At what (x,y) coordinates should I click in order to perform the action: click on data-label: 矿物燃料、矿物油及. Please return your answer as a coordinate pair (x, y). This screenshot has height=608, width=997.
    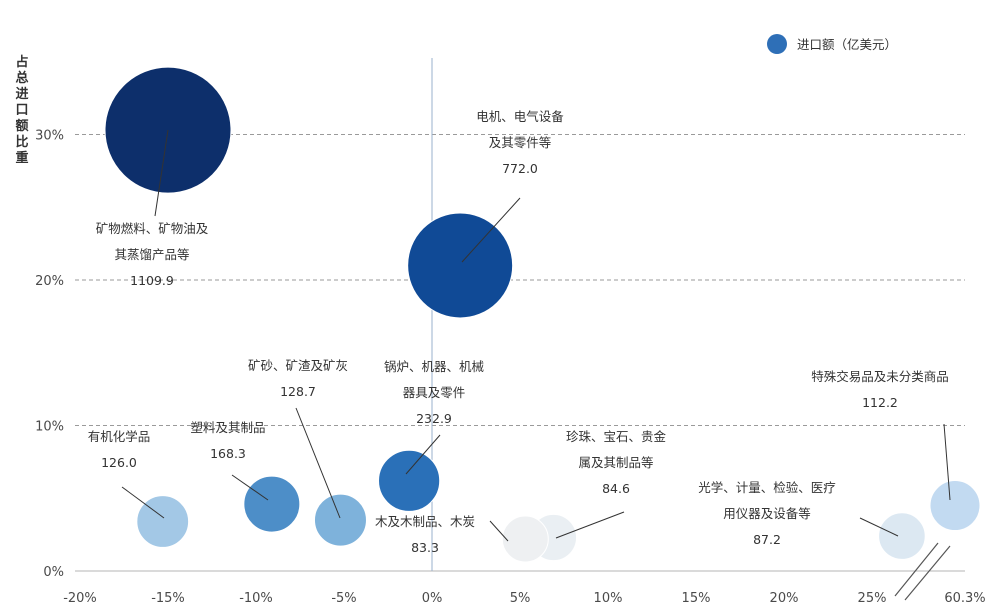
    Looking at the image, I should click on (152, 228).